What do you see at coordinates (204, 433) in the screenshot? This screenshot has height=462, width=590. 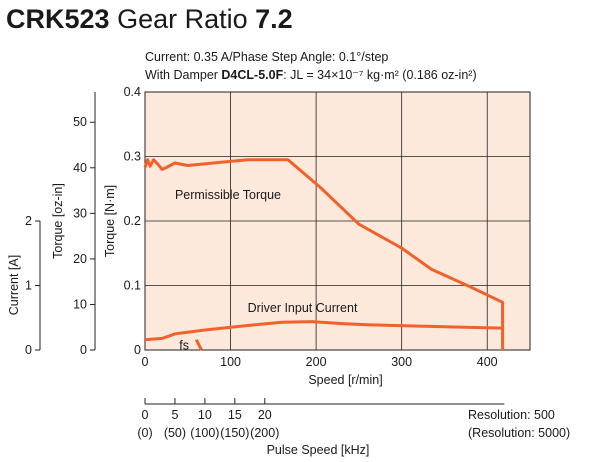 I see `pulse-tick-label-alt: (100)` at bounding box center [204, 433].